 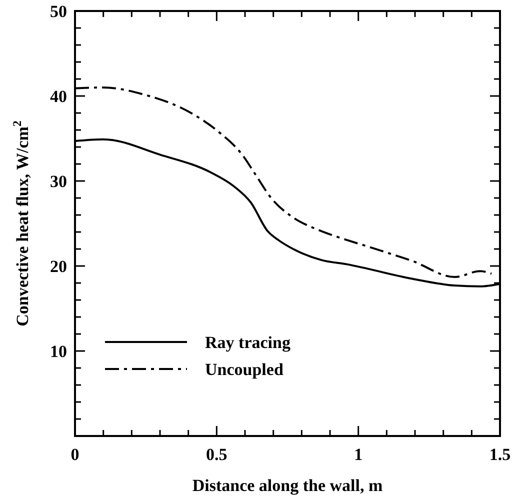 What do you see at coordinates (58, 11) in the screenshot?
I see `y-tick-label: 50` at bounding box center [58, 11].